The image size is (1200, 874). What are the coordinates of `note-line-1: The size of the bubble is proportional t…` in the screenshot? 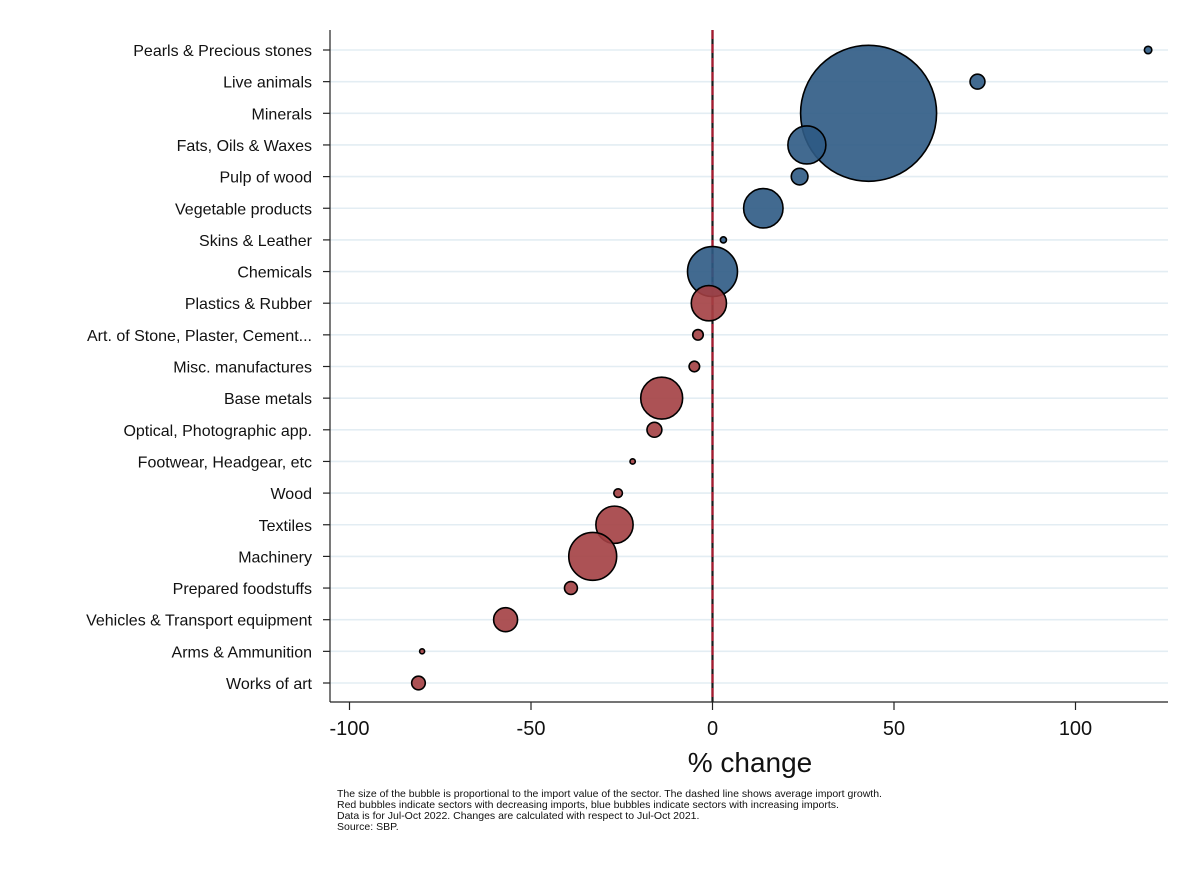 It's located at (609, 794).